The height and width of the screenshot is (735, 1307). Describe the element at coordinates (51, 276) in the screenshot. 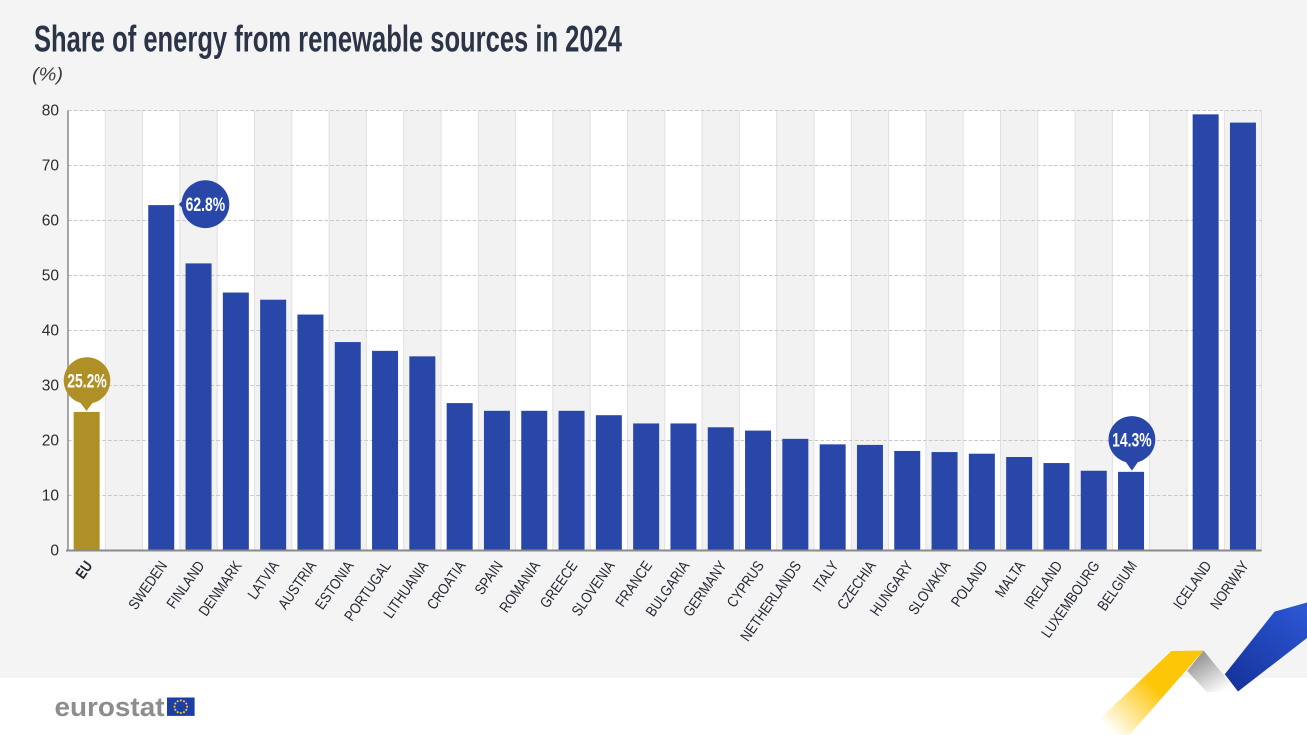

I see `svg-text: 50` at that location.